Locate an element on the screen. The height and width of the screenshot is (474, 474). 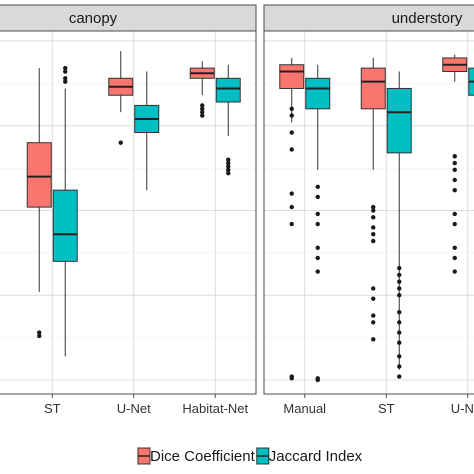
box-canopy-st-dice-coefficient is located at coordinates (39, 203).